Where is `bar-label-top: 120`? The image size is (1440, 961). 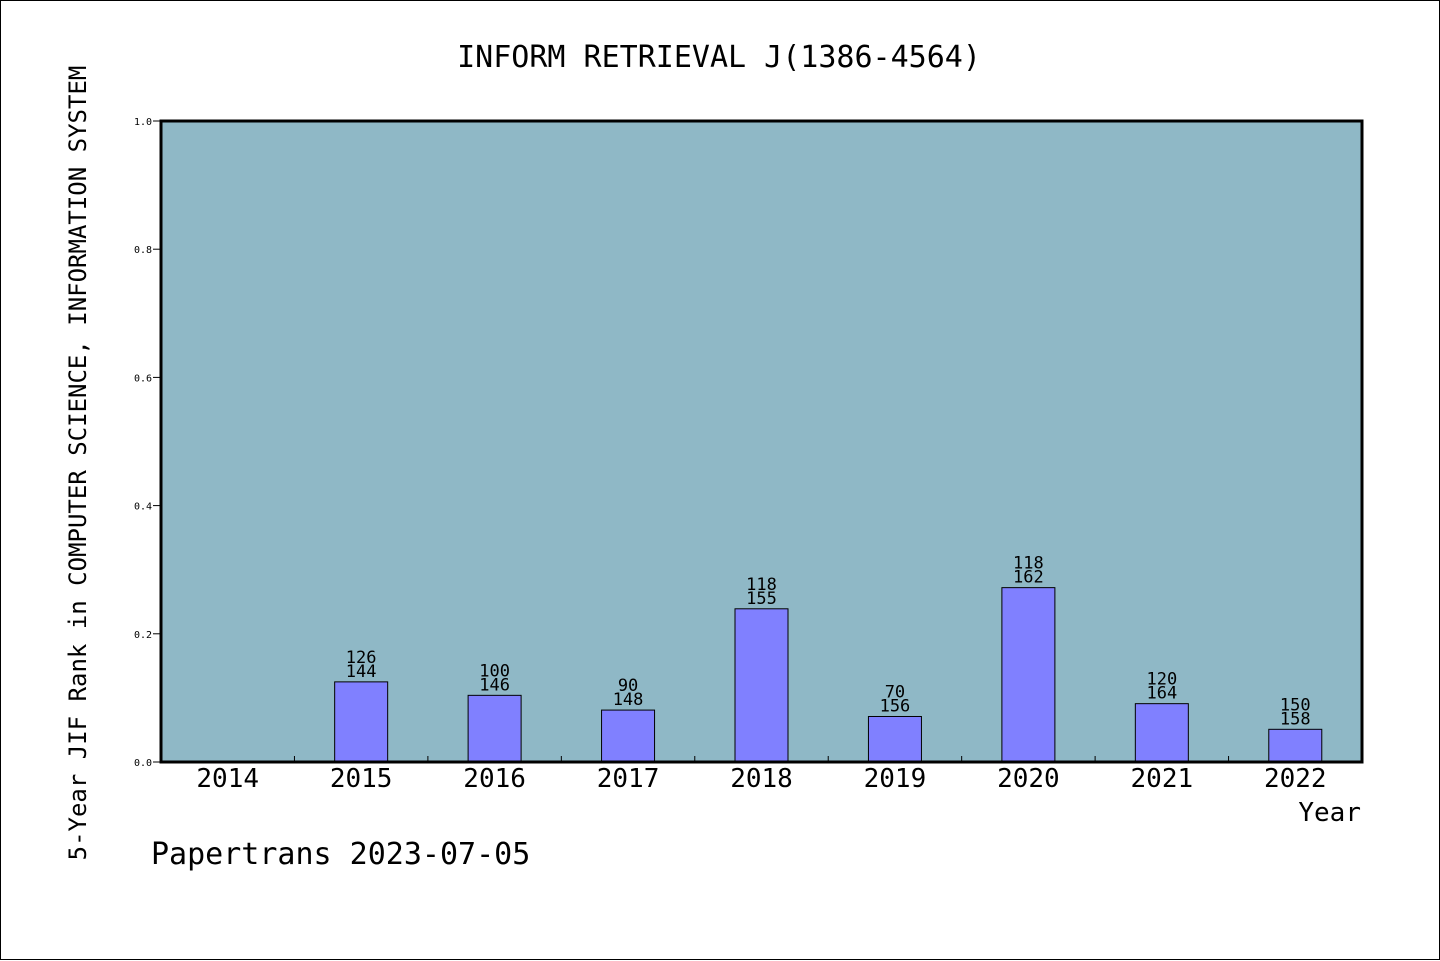
bar-label-top: 120 is located at coordinates (1161, 680).